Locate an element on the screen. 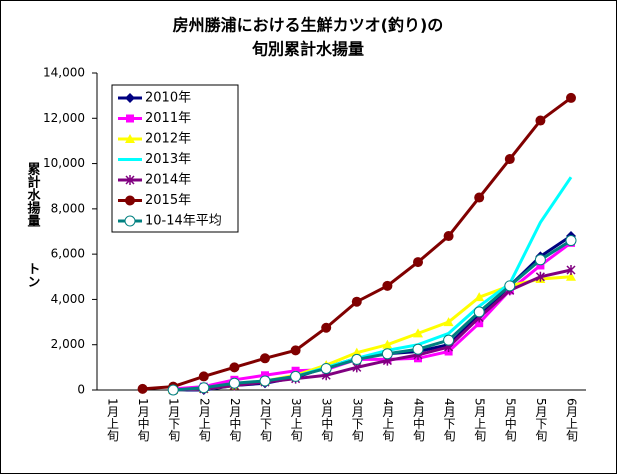  x-tick-label: 2月上旬 is located at coordinates (204, 420).